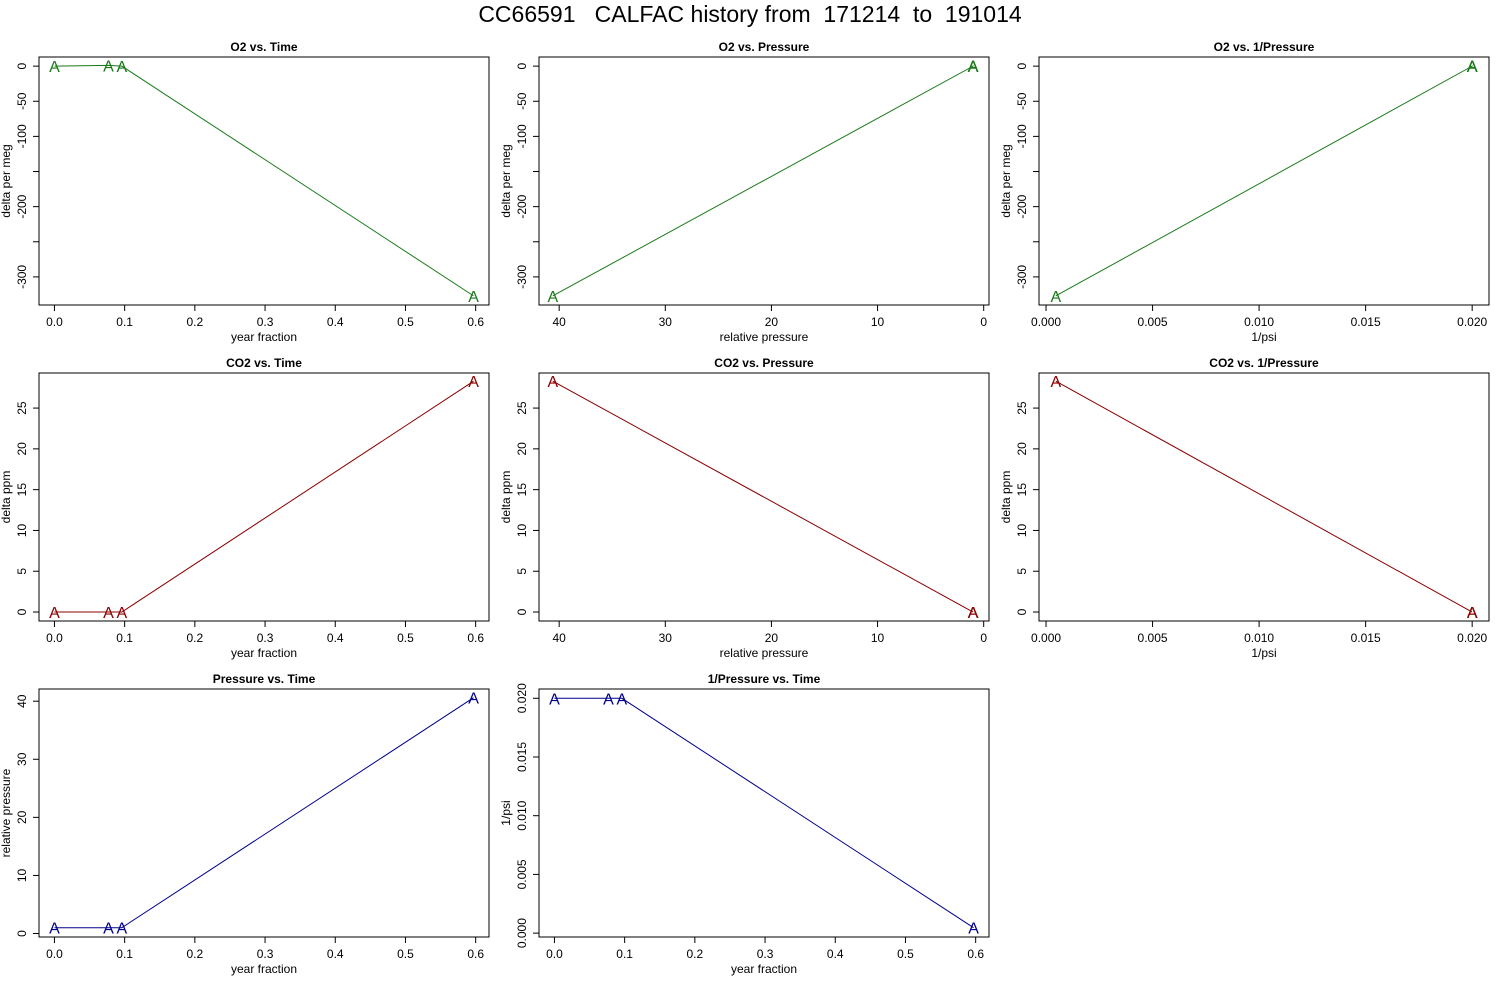 Image resolution: width=1500 pixels, height=1000 pixels. I want to click on y-axis-label: delta ppm, so click(506, 497).